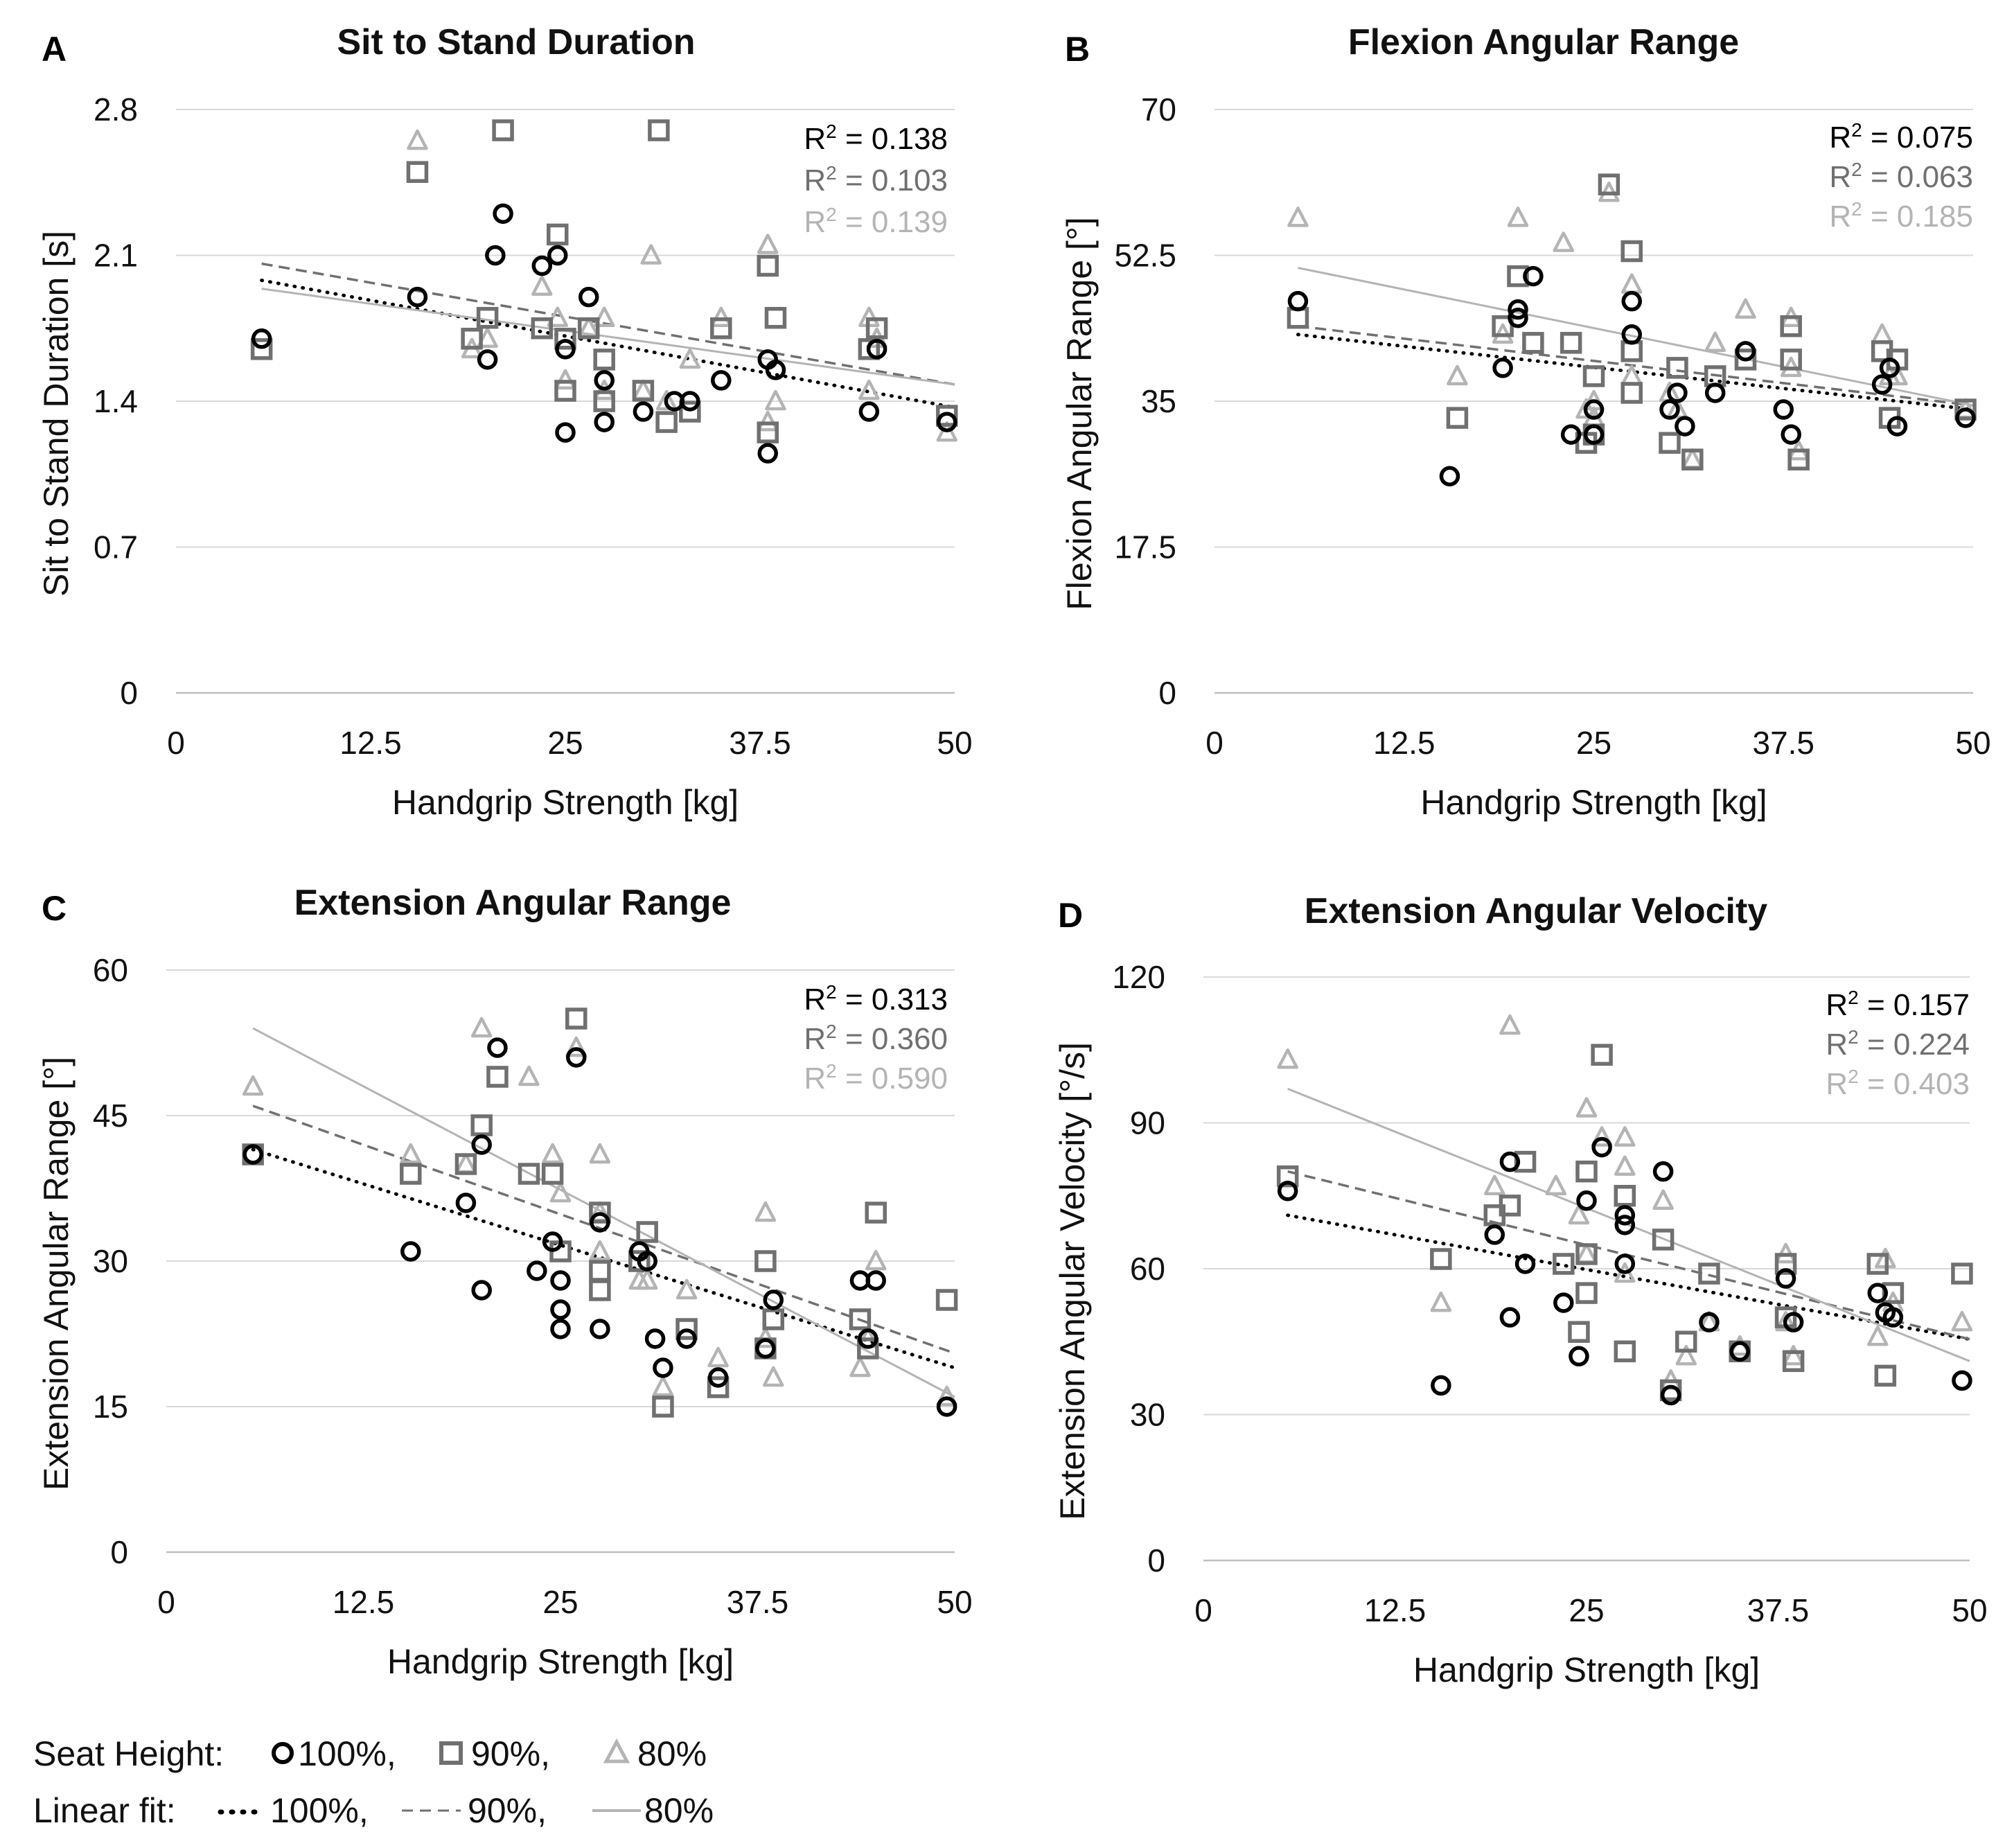 This screenshot has width=2014, height=1848. Describe the element at coordinates (116, 109) in the screenshot. I see `y-tick-label: 2.8` at that location.